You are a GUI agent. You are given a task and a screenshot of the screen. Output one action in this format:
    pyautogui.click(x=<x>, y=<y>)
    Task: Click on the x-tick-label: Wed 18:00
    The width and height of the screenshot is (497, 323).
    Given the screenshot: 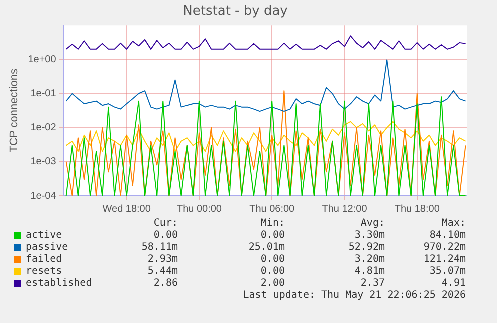 What is the action you would take?
    pyautogui.click(x=127, y=209)
    